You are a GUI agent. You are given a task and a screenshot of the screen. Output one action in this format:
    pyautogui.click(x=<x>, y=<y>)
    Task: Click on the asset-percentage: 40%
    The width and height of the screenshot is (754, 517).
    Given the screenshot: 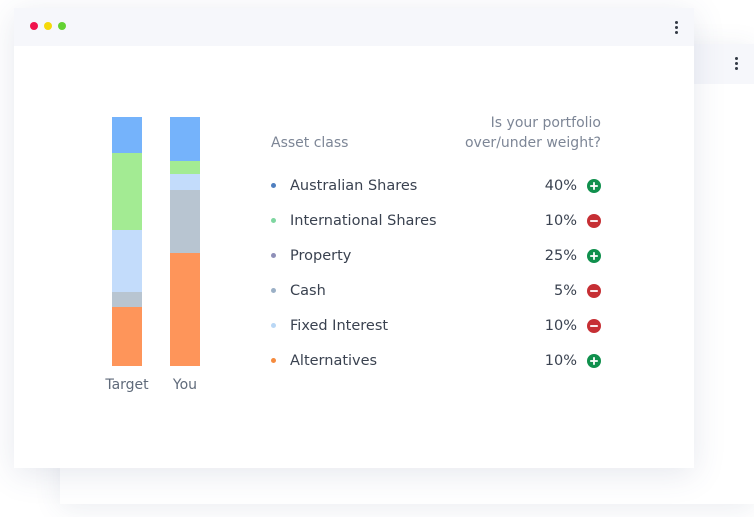 What is the action you would take?
    pyautogui.click(x=560, y=186)
    